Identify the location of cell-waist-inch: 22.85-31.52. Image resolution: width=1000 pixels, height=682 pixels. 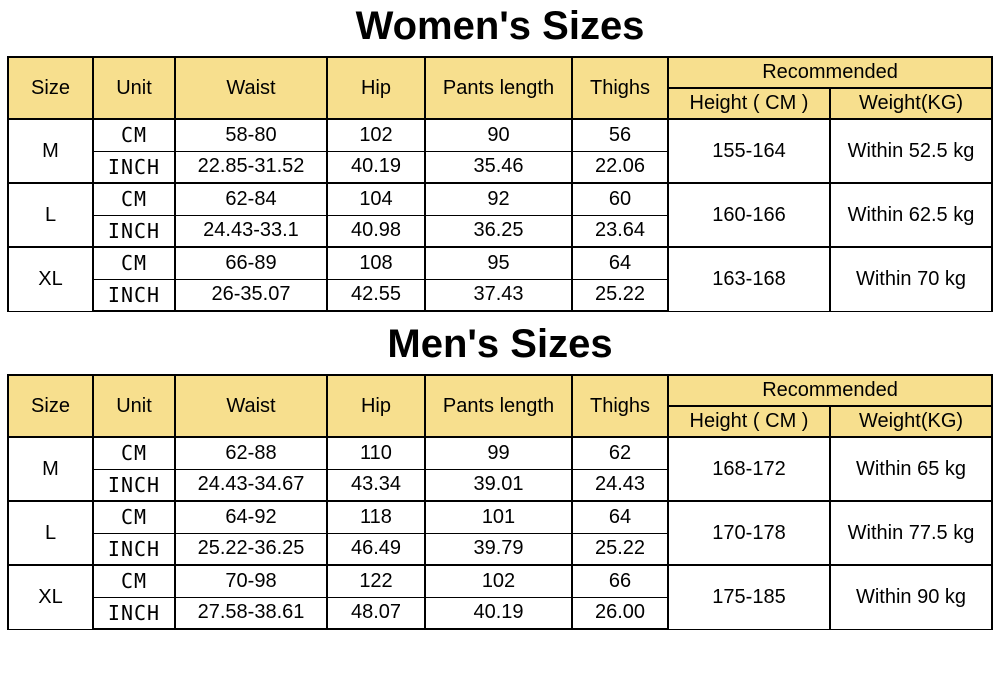
(251, 167).